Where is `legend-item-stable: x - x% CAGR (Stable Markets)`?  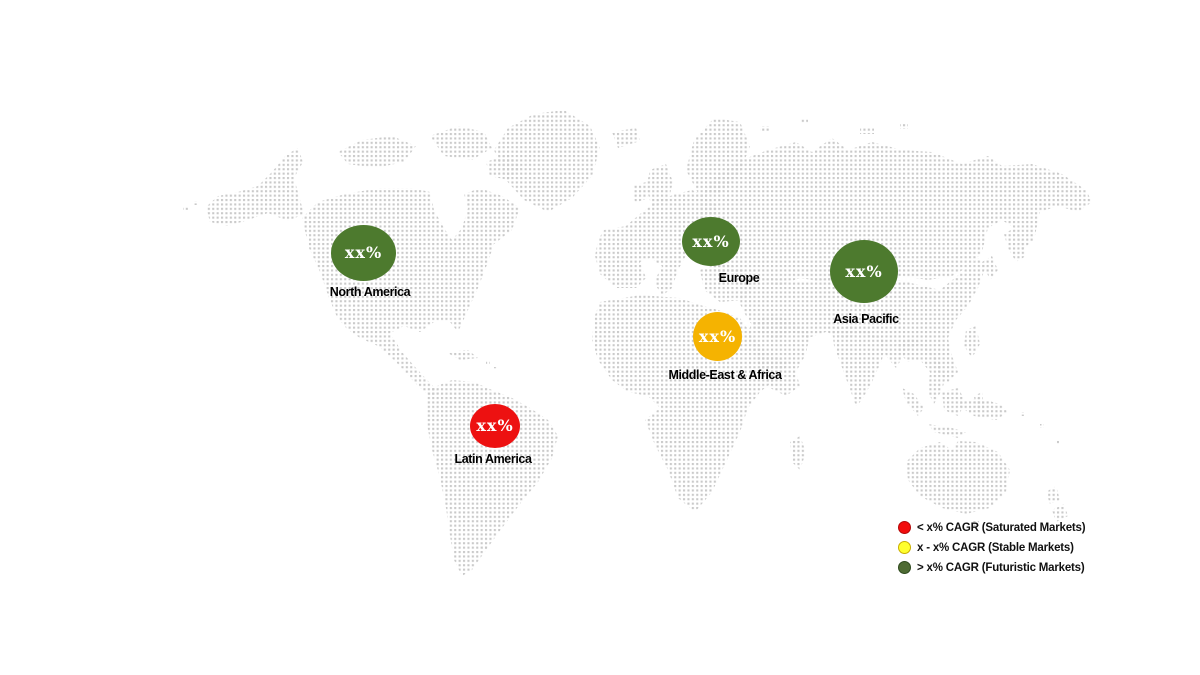
legend-item-stable: x - x% CAGR (Stable Markets) is located at coordinates (991, 547).